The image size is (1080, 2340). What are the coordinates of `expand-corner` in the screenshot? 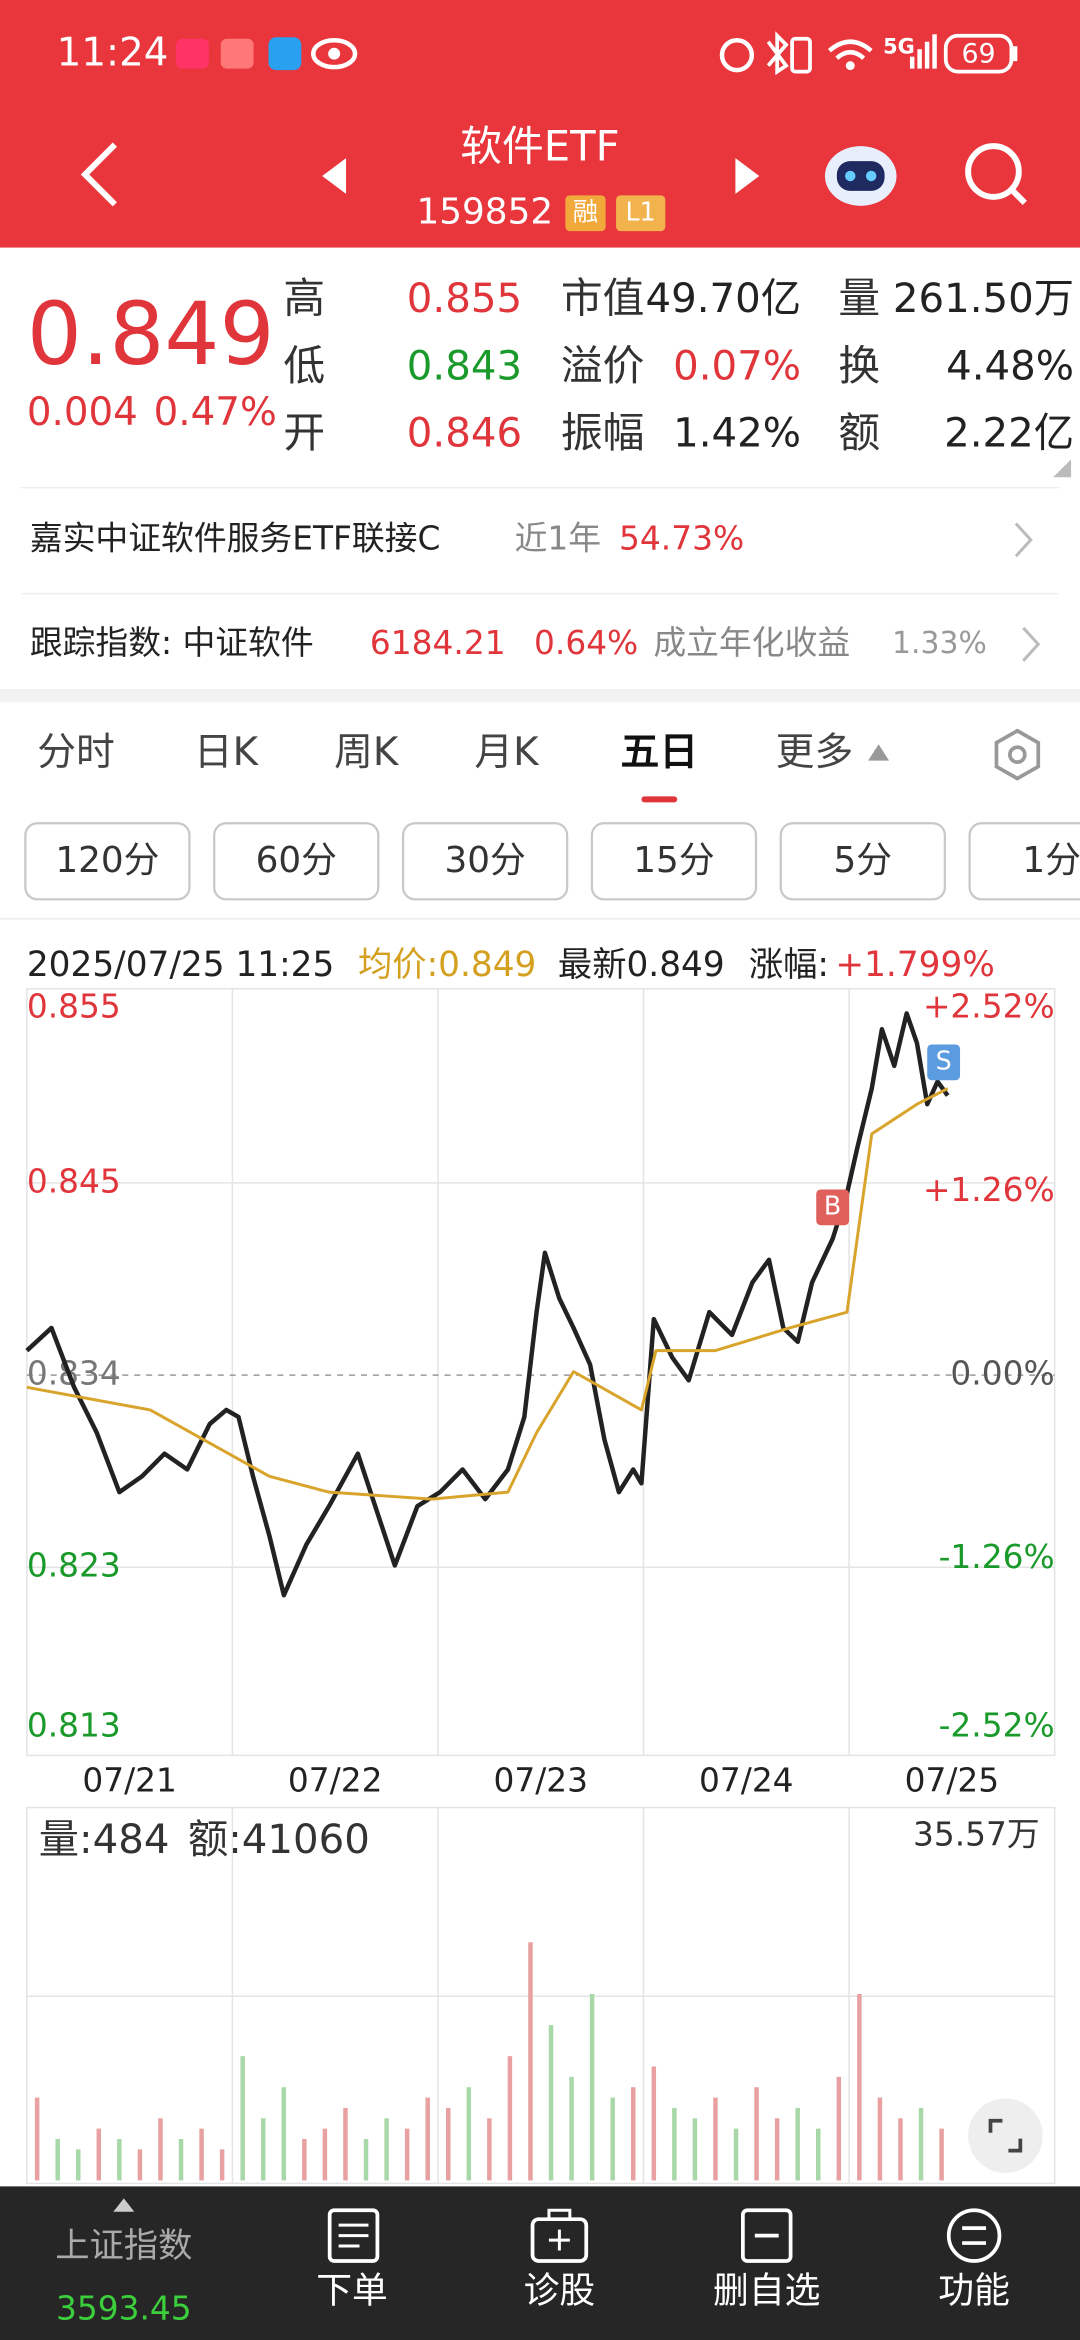 It's located at (1062, 468).